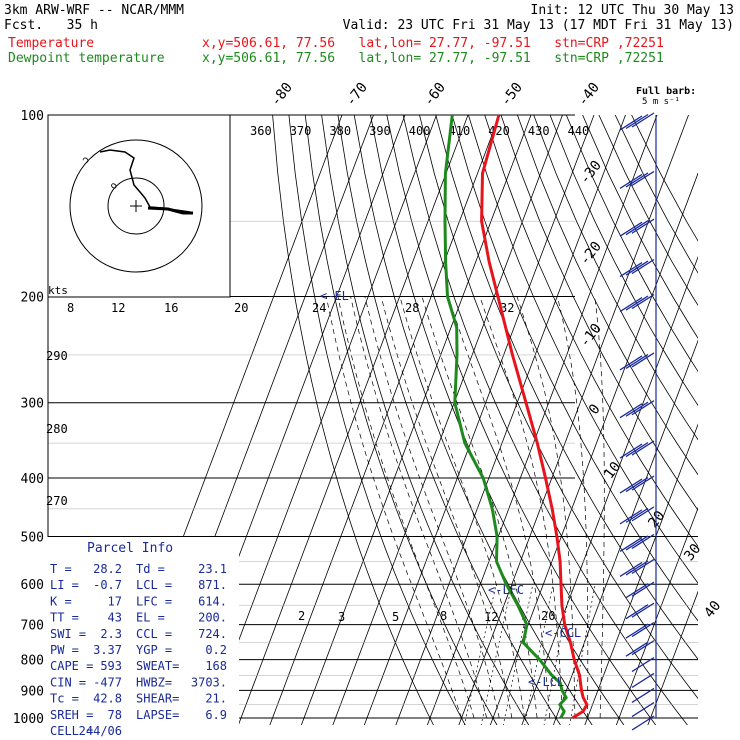 Image resolution: width=740 pixels, height=740 pixels. I want to click on hodograph-speed-label: 20, so click(241, 308).